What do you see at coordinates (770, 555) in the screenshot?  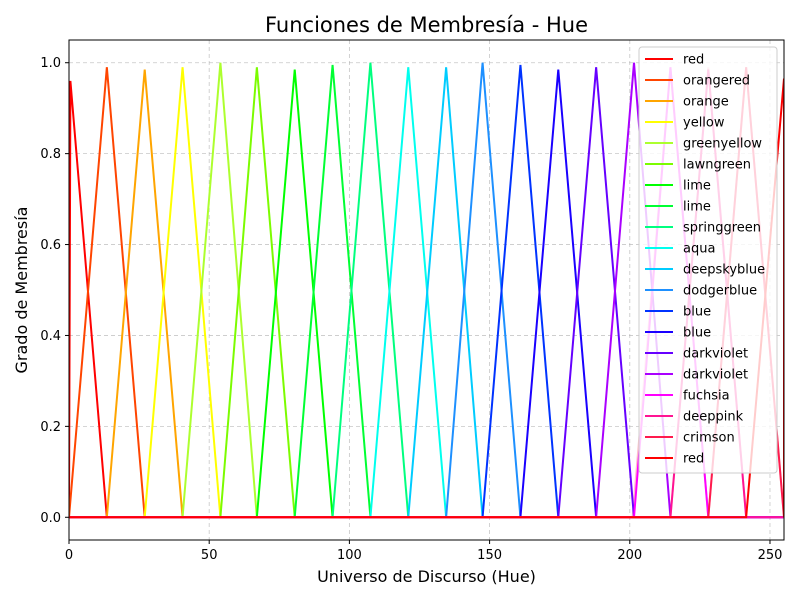 I see `x-tick-label: 250` at bounding box center [770, 555].